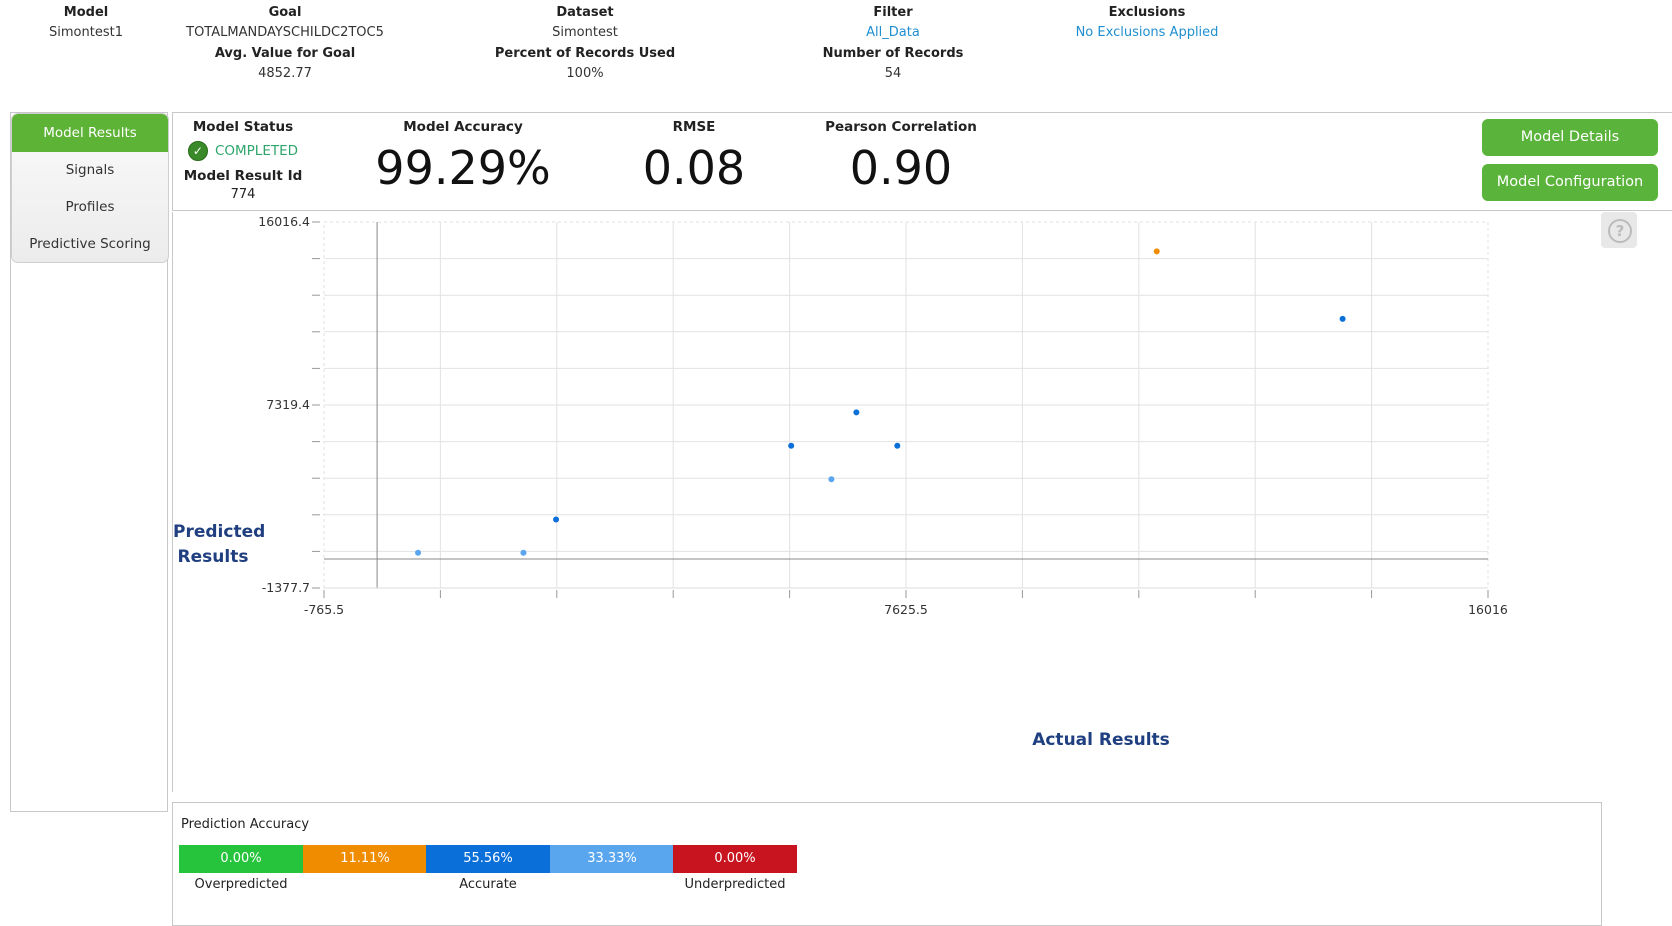  I want to click on y-tick-label: 16016.4, so click(284, 221).